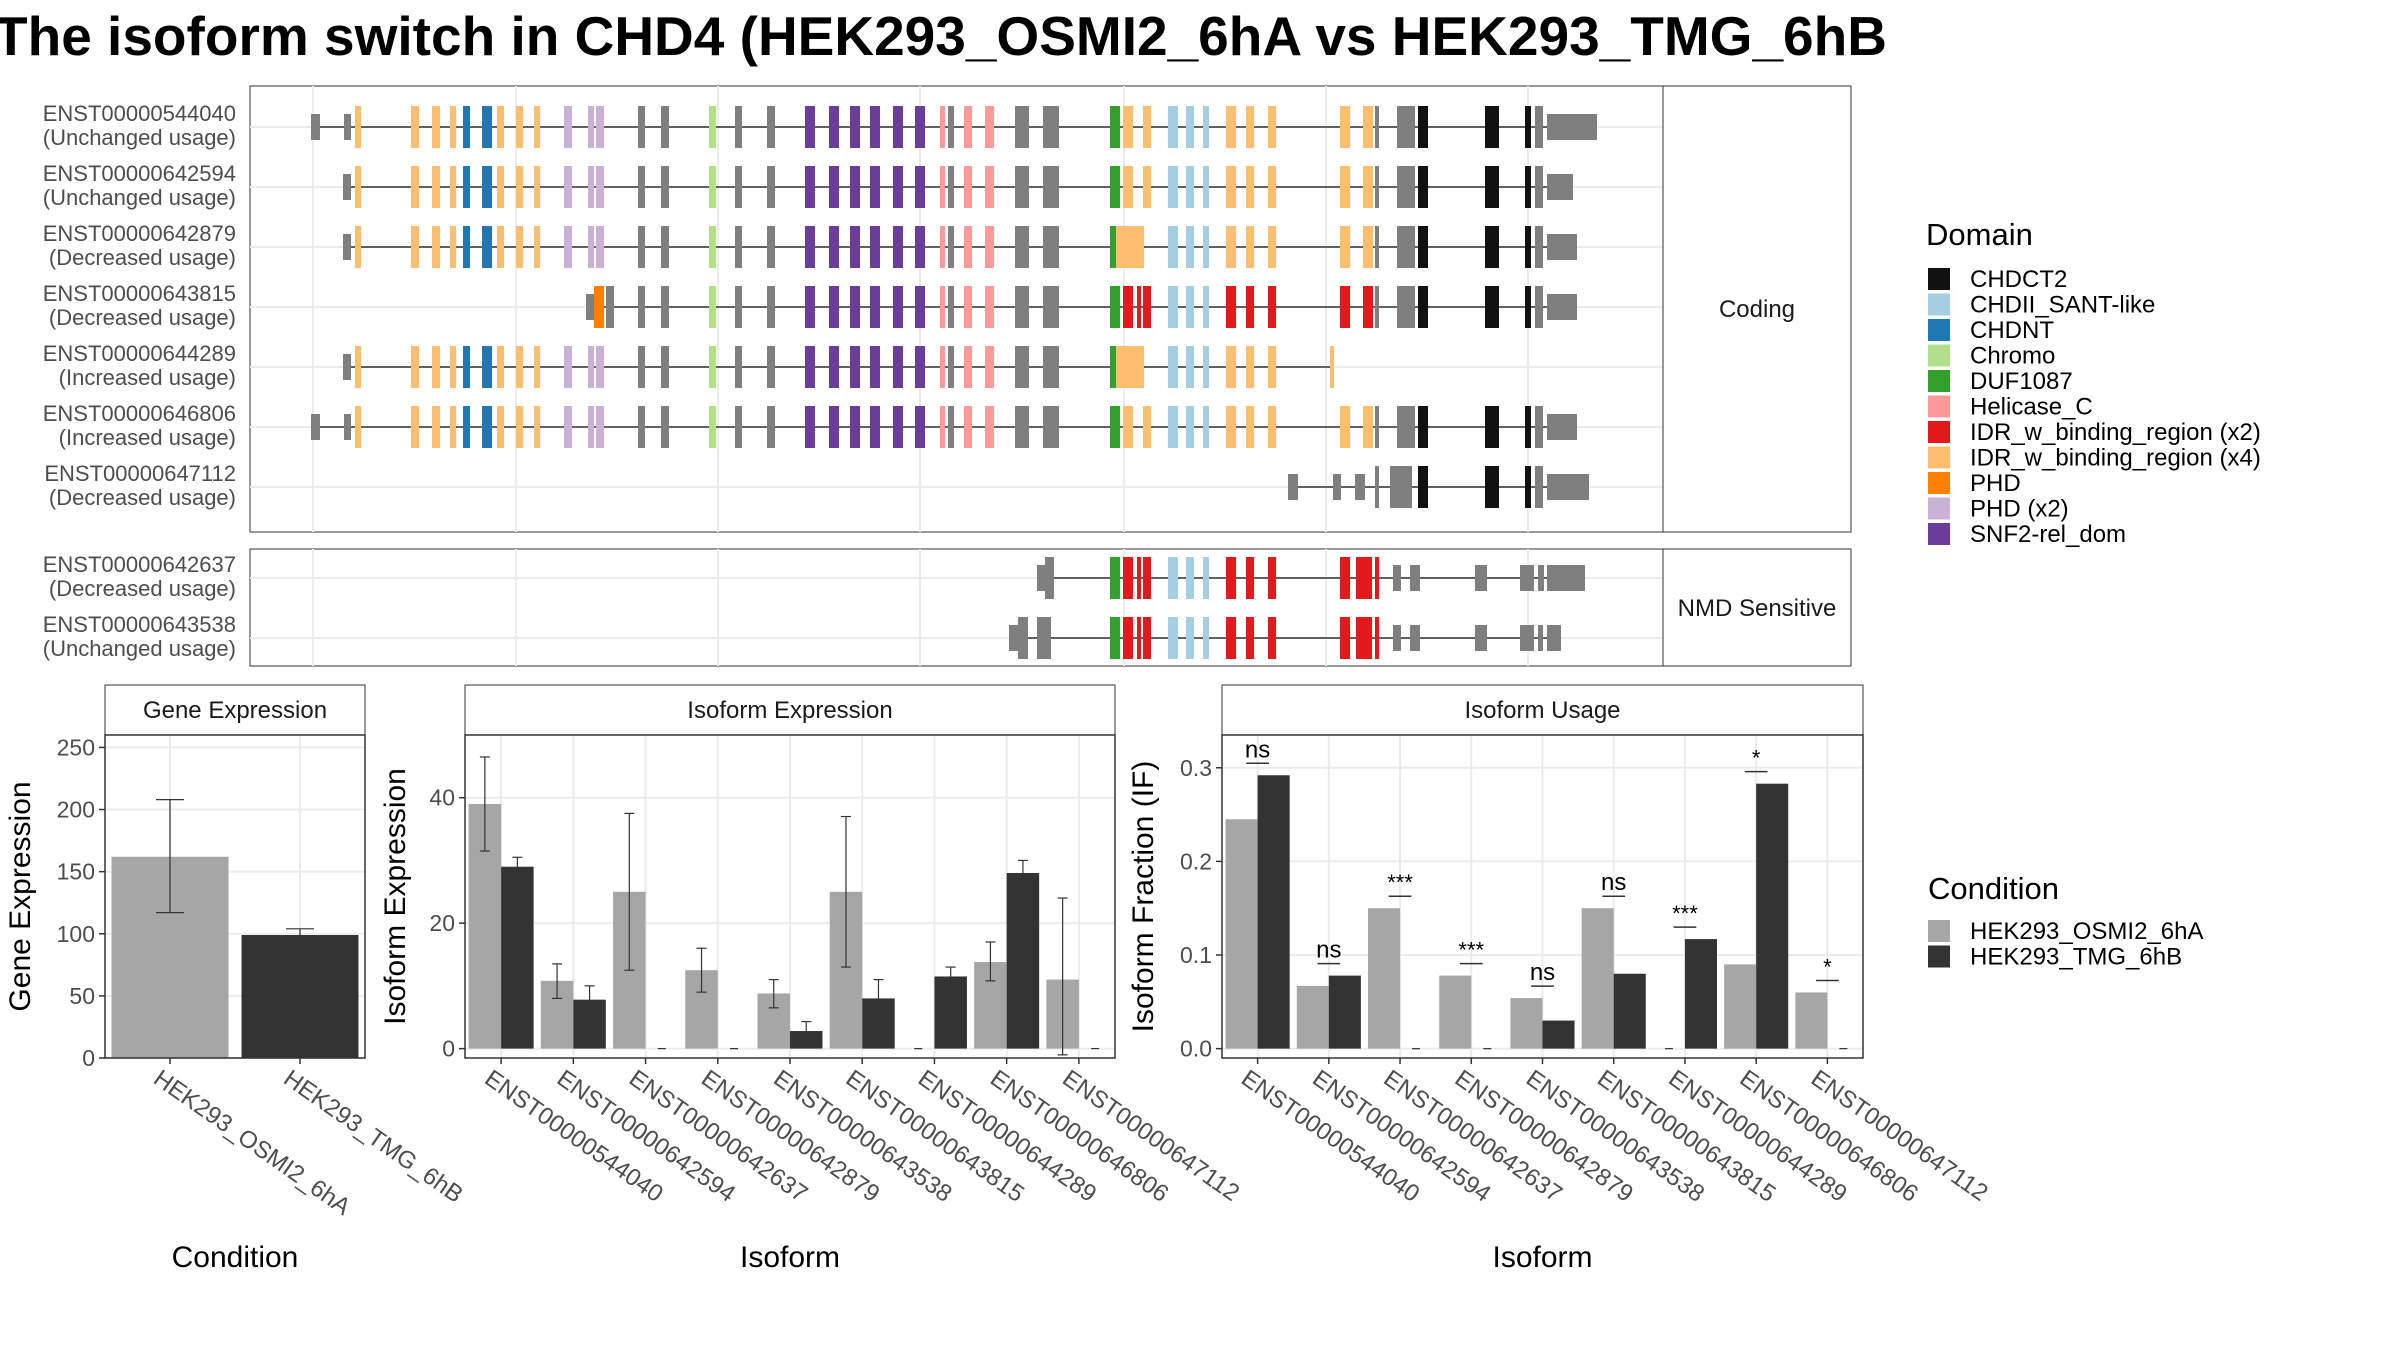 The height and width of the screenshot is (1350, 2400). What do you see at coordinates (789, 710) in the screenshot?
I see `facet-title: Isoform Expression` at bounding box center [789, 710].